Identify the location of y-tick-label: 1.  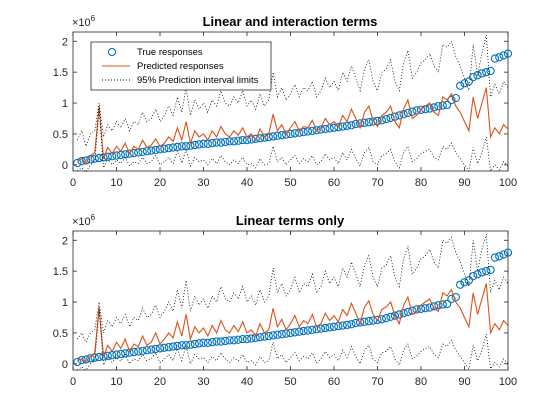
(65, 104).